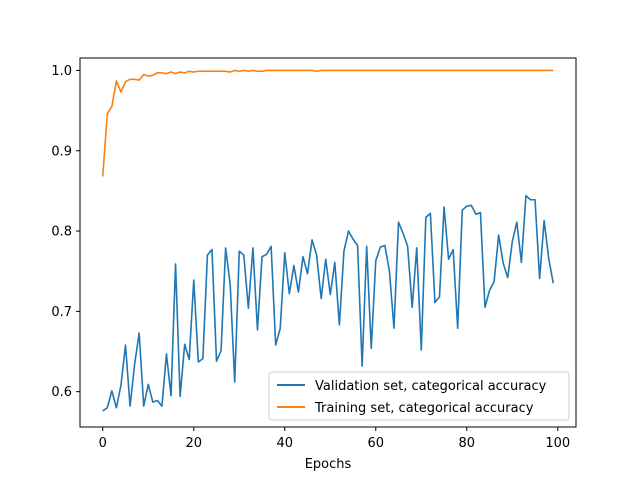 The image size is (640, 480). I want to click on x-tick-label: 100, so click(557, 443).